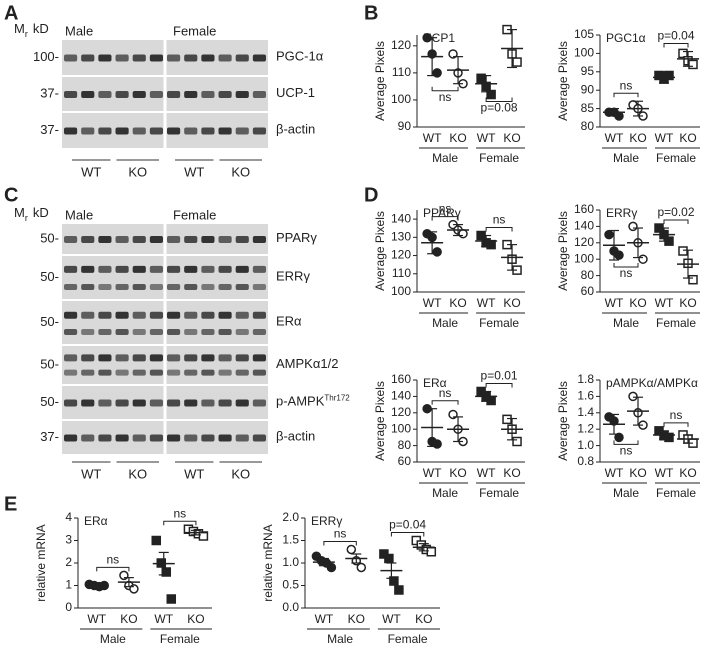  Describe the element at coordinates (401, 412) in the screenshot. I see `y-tick-label: 120` at that location.